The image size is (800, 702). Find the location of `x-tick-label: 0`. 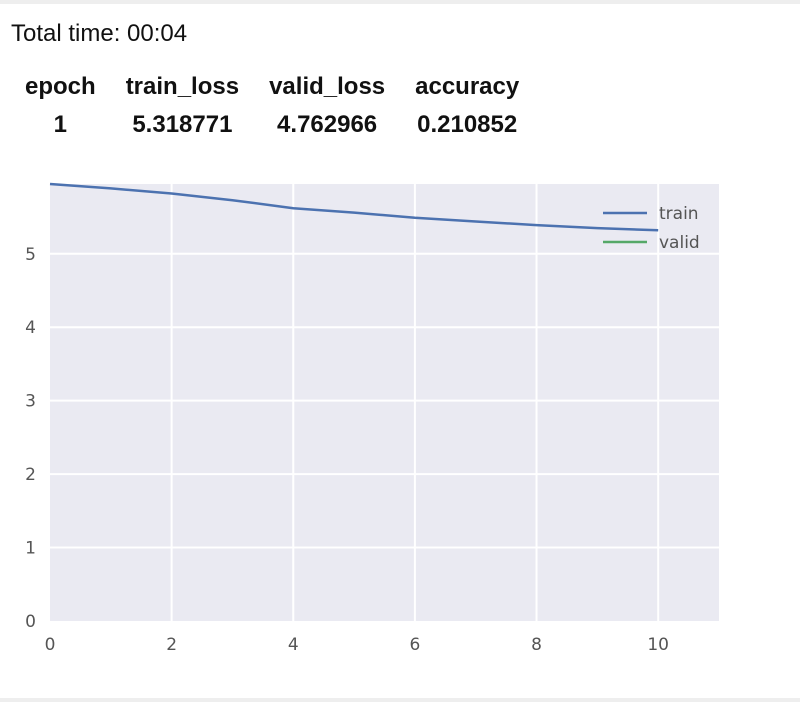

x-tick-label: 0 is located at coordinates (50, 645).